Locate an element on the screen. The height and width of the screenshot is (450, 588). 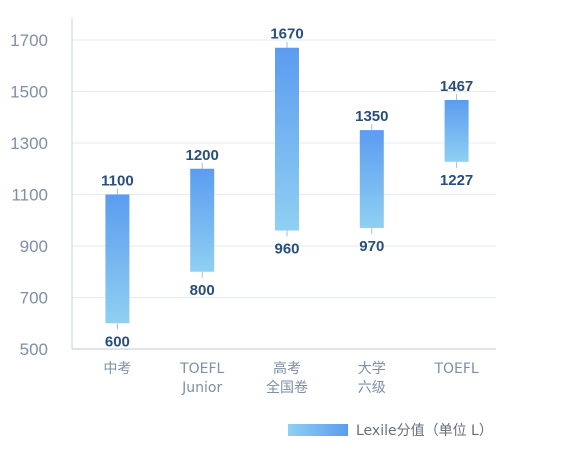
x-tick-label-2: 高考全国卷 is located at coordinates (287, 378).